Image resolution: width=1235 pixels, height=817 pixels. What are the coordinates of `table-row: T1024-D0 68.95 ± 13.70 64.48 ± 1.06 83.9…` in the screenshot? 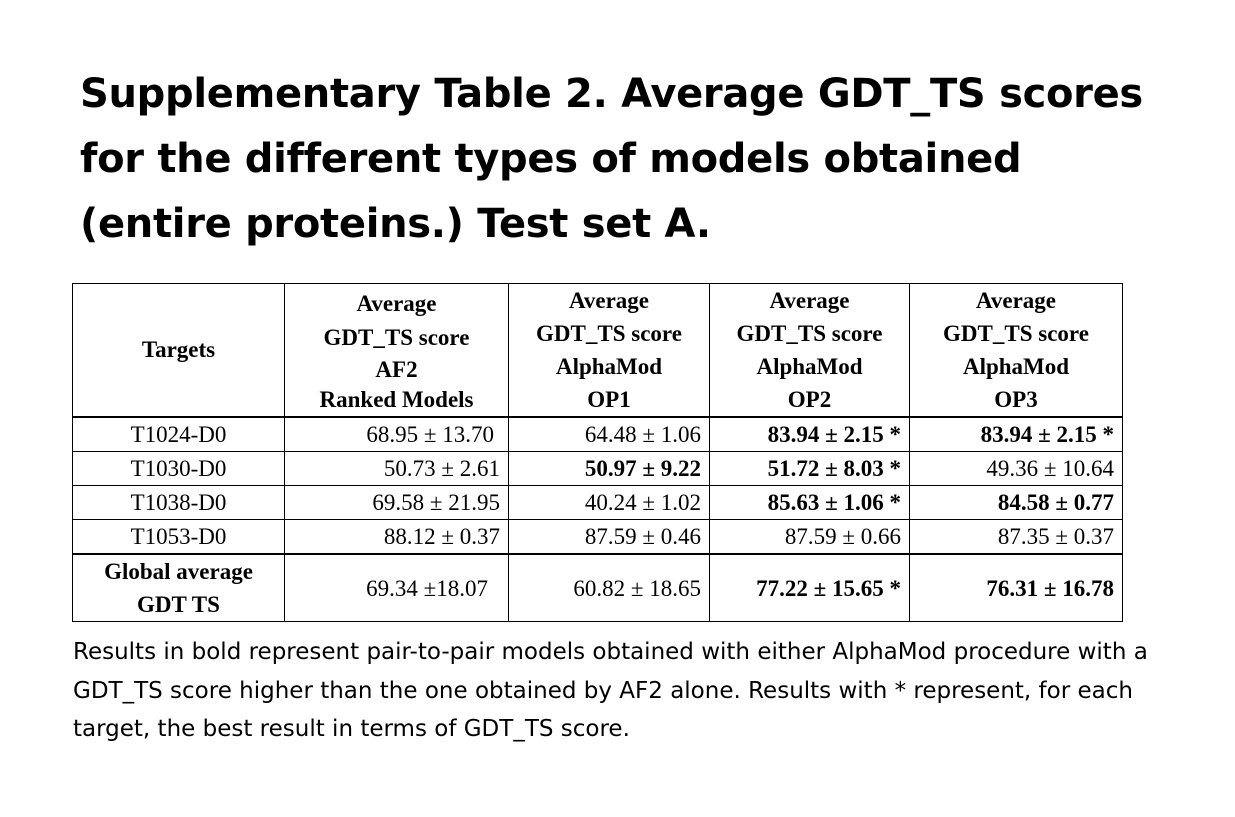 It's located at (597, 434).